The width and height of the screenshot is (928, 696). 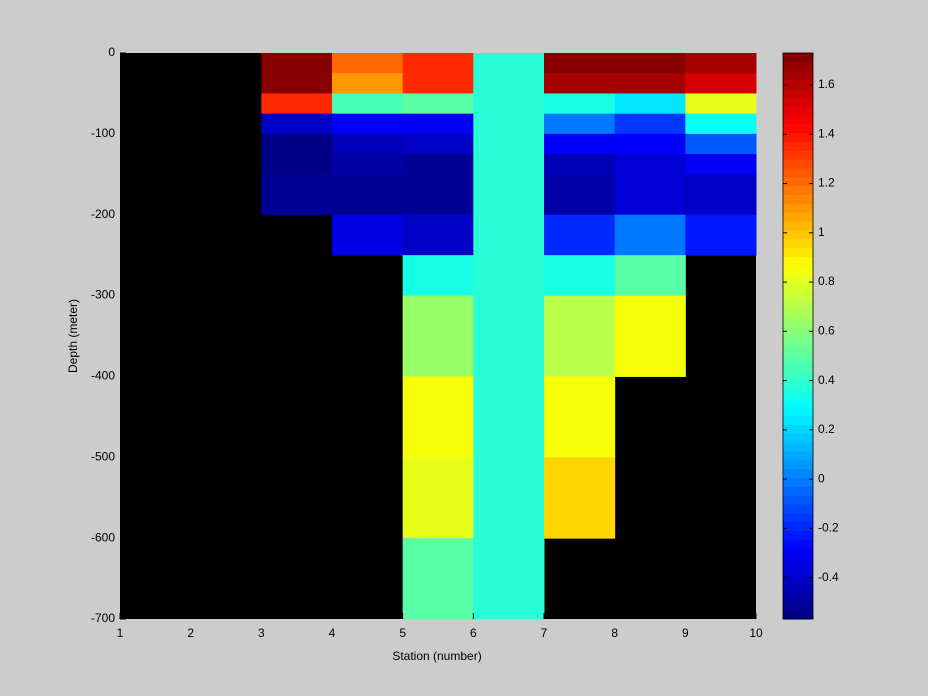 What do you see at coordinates (685, 633) in the screenshot?
I see `x-tick-label: 9` at bounding box center [685, 633].